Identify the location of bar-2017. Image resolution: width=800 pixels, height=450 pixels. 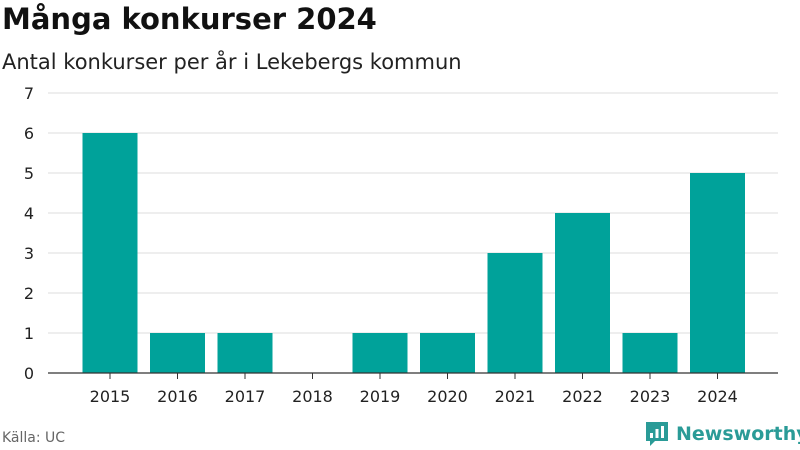
(245, 353).